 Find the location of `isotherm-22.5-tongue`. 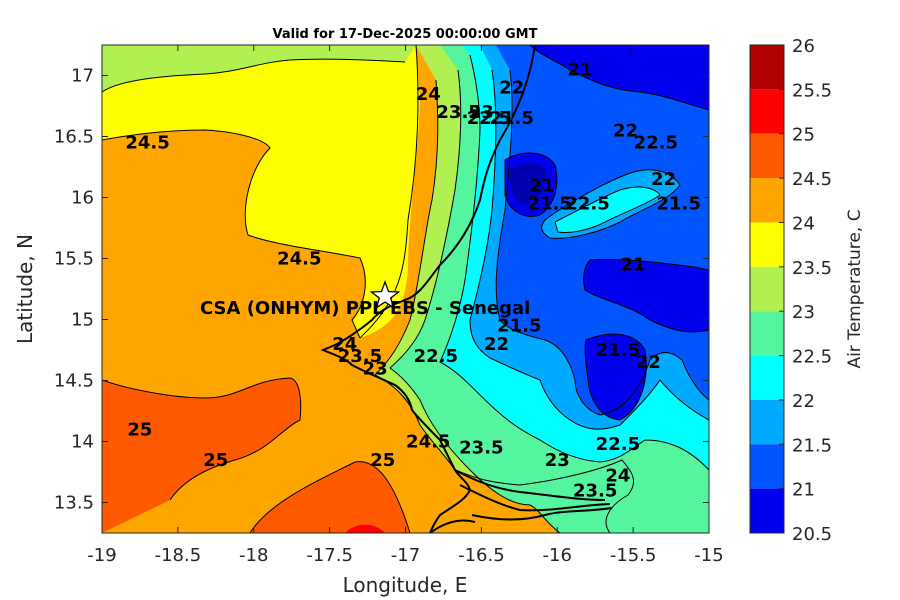

isotherm-22.5-tongue is located at coordinates (607, 209).